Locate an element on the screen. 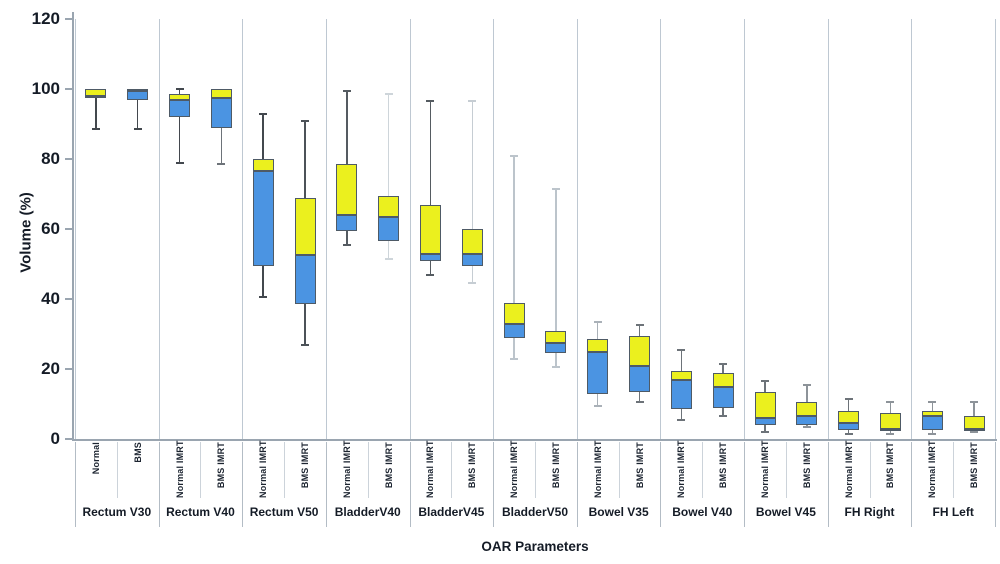  y-tick-label: 40 is located at coordinates (50, 298).